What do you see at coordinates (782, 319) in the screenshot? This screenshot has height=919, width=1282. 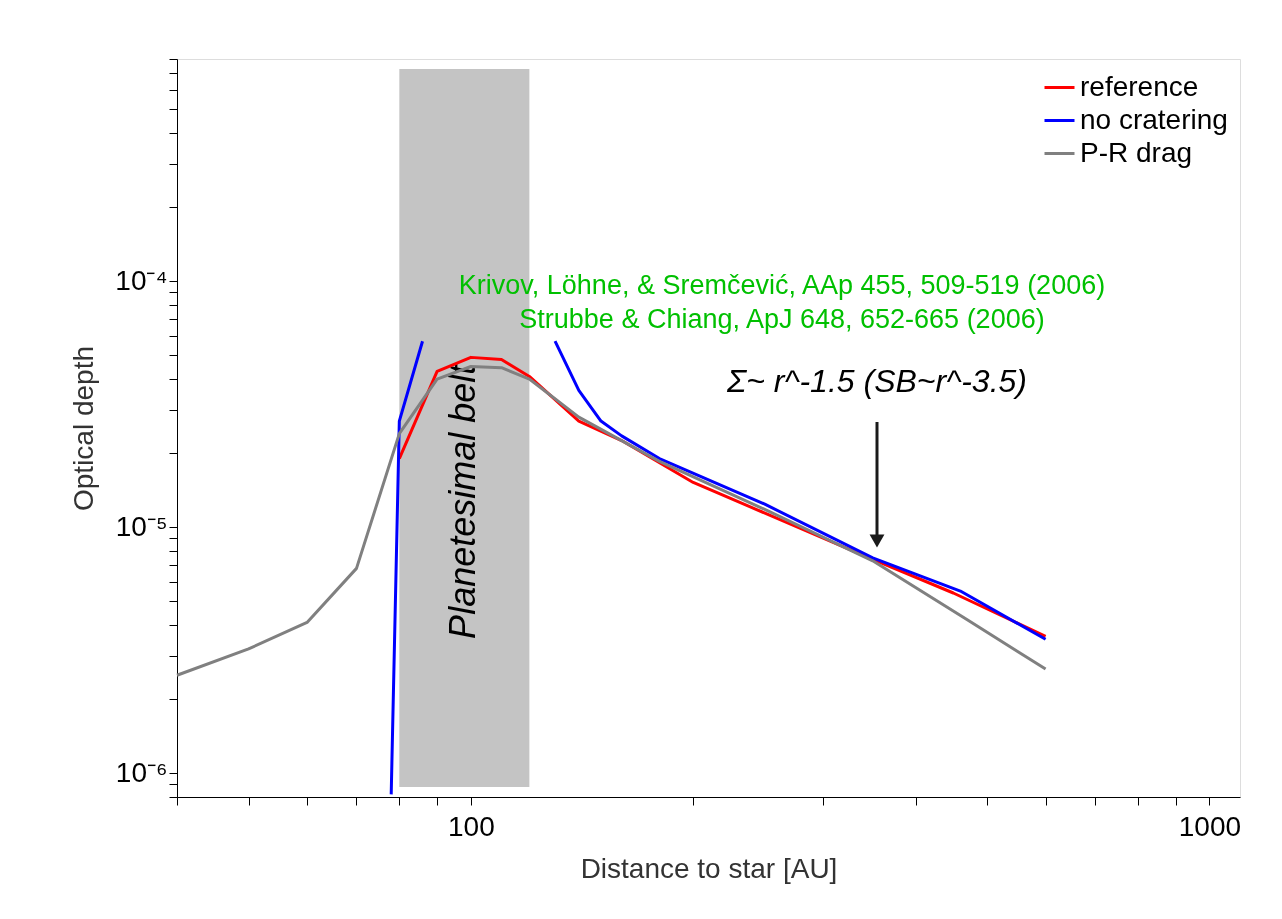 I see `annotation: Strubbe & Chiang, ApJ 648, 652-665 (2006)` at bounding box center [782, 319].